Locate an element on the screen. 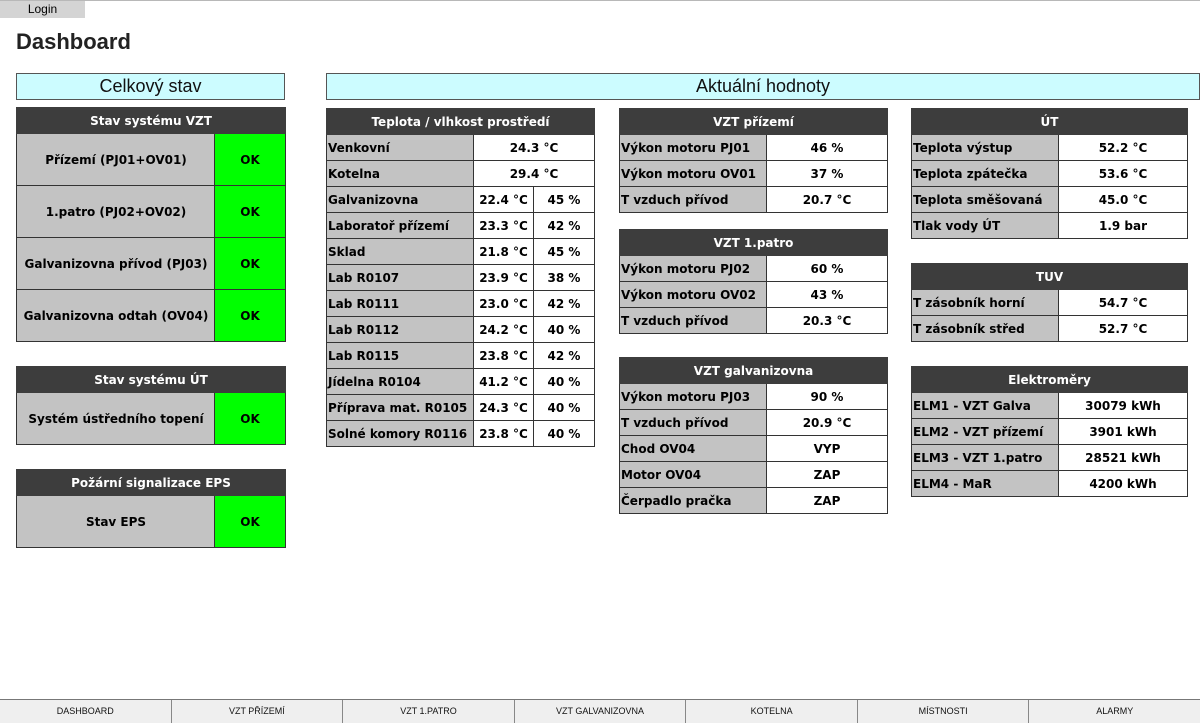 Image resolution: width=1200 pixels, height=723 pixels. status-label: Systém ústředního topení is located at coordinates (115, 418).